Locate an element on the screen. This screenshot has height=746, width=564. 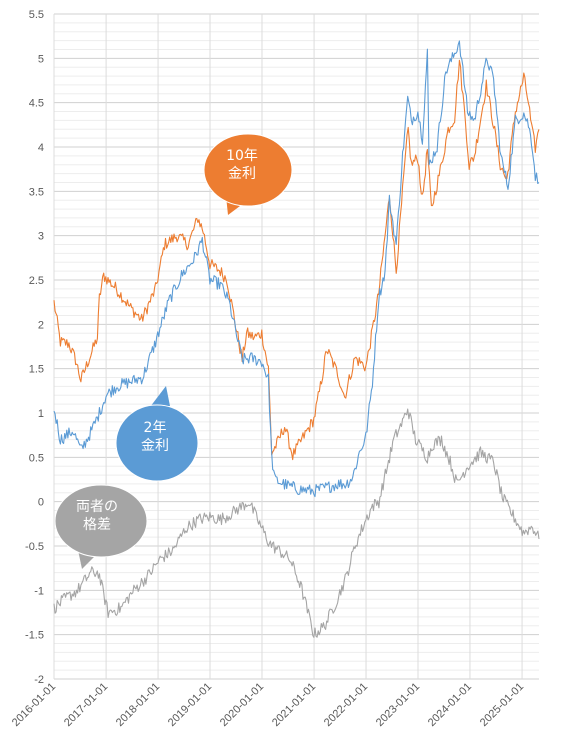
y-tick-label: -1 is located at coordinates (39, 591).